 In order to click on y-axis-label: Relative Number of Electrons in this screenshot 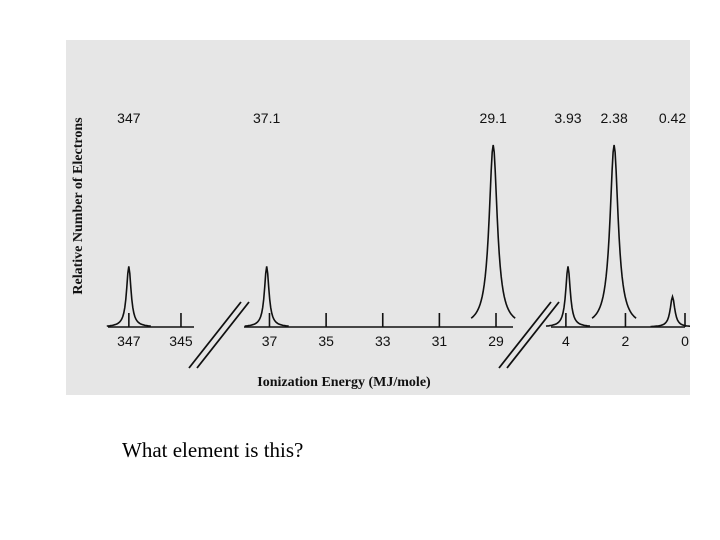, I will do `click(78, 206)`.